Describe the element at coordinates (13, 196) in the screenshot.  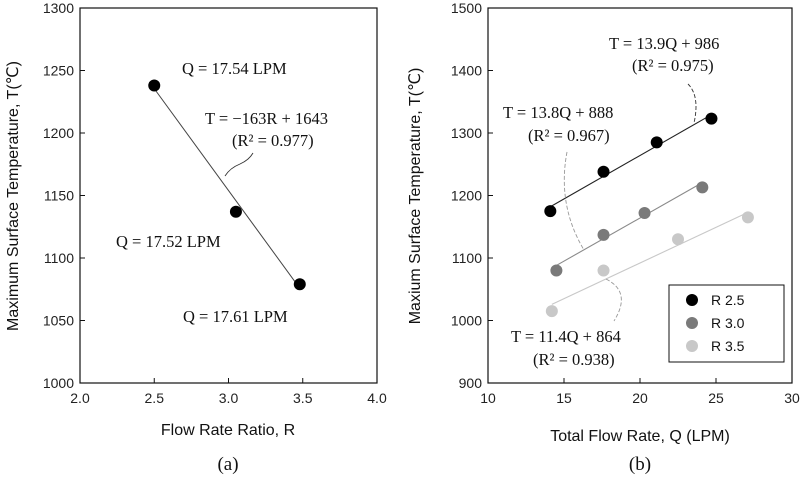
I see `y-axis-label-a: Maximum Surface Temperature, T(℃)` at that location.